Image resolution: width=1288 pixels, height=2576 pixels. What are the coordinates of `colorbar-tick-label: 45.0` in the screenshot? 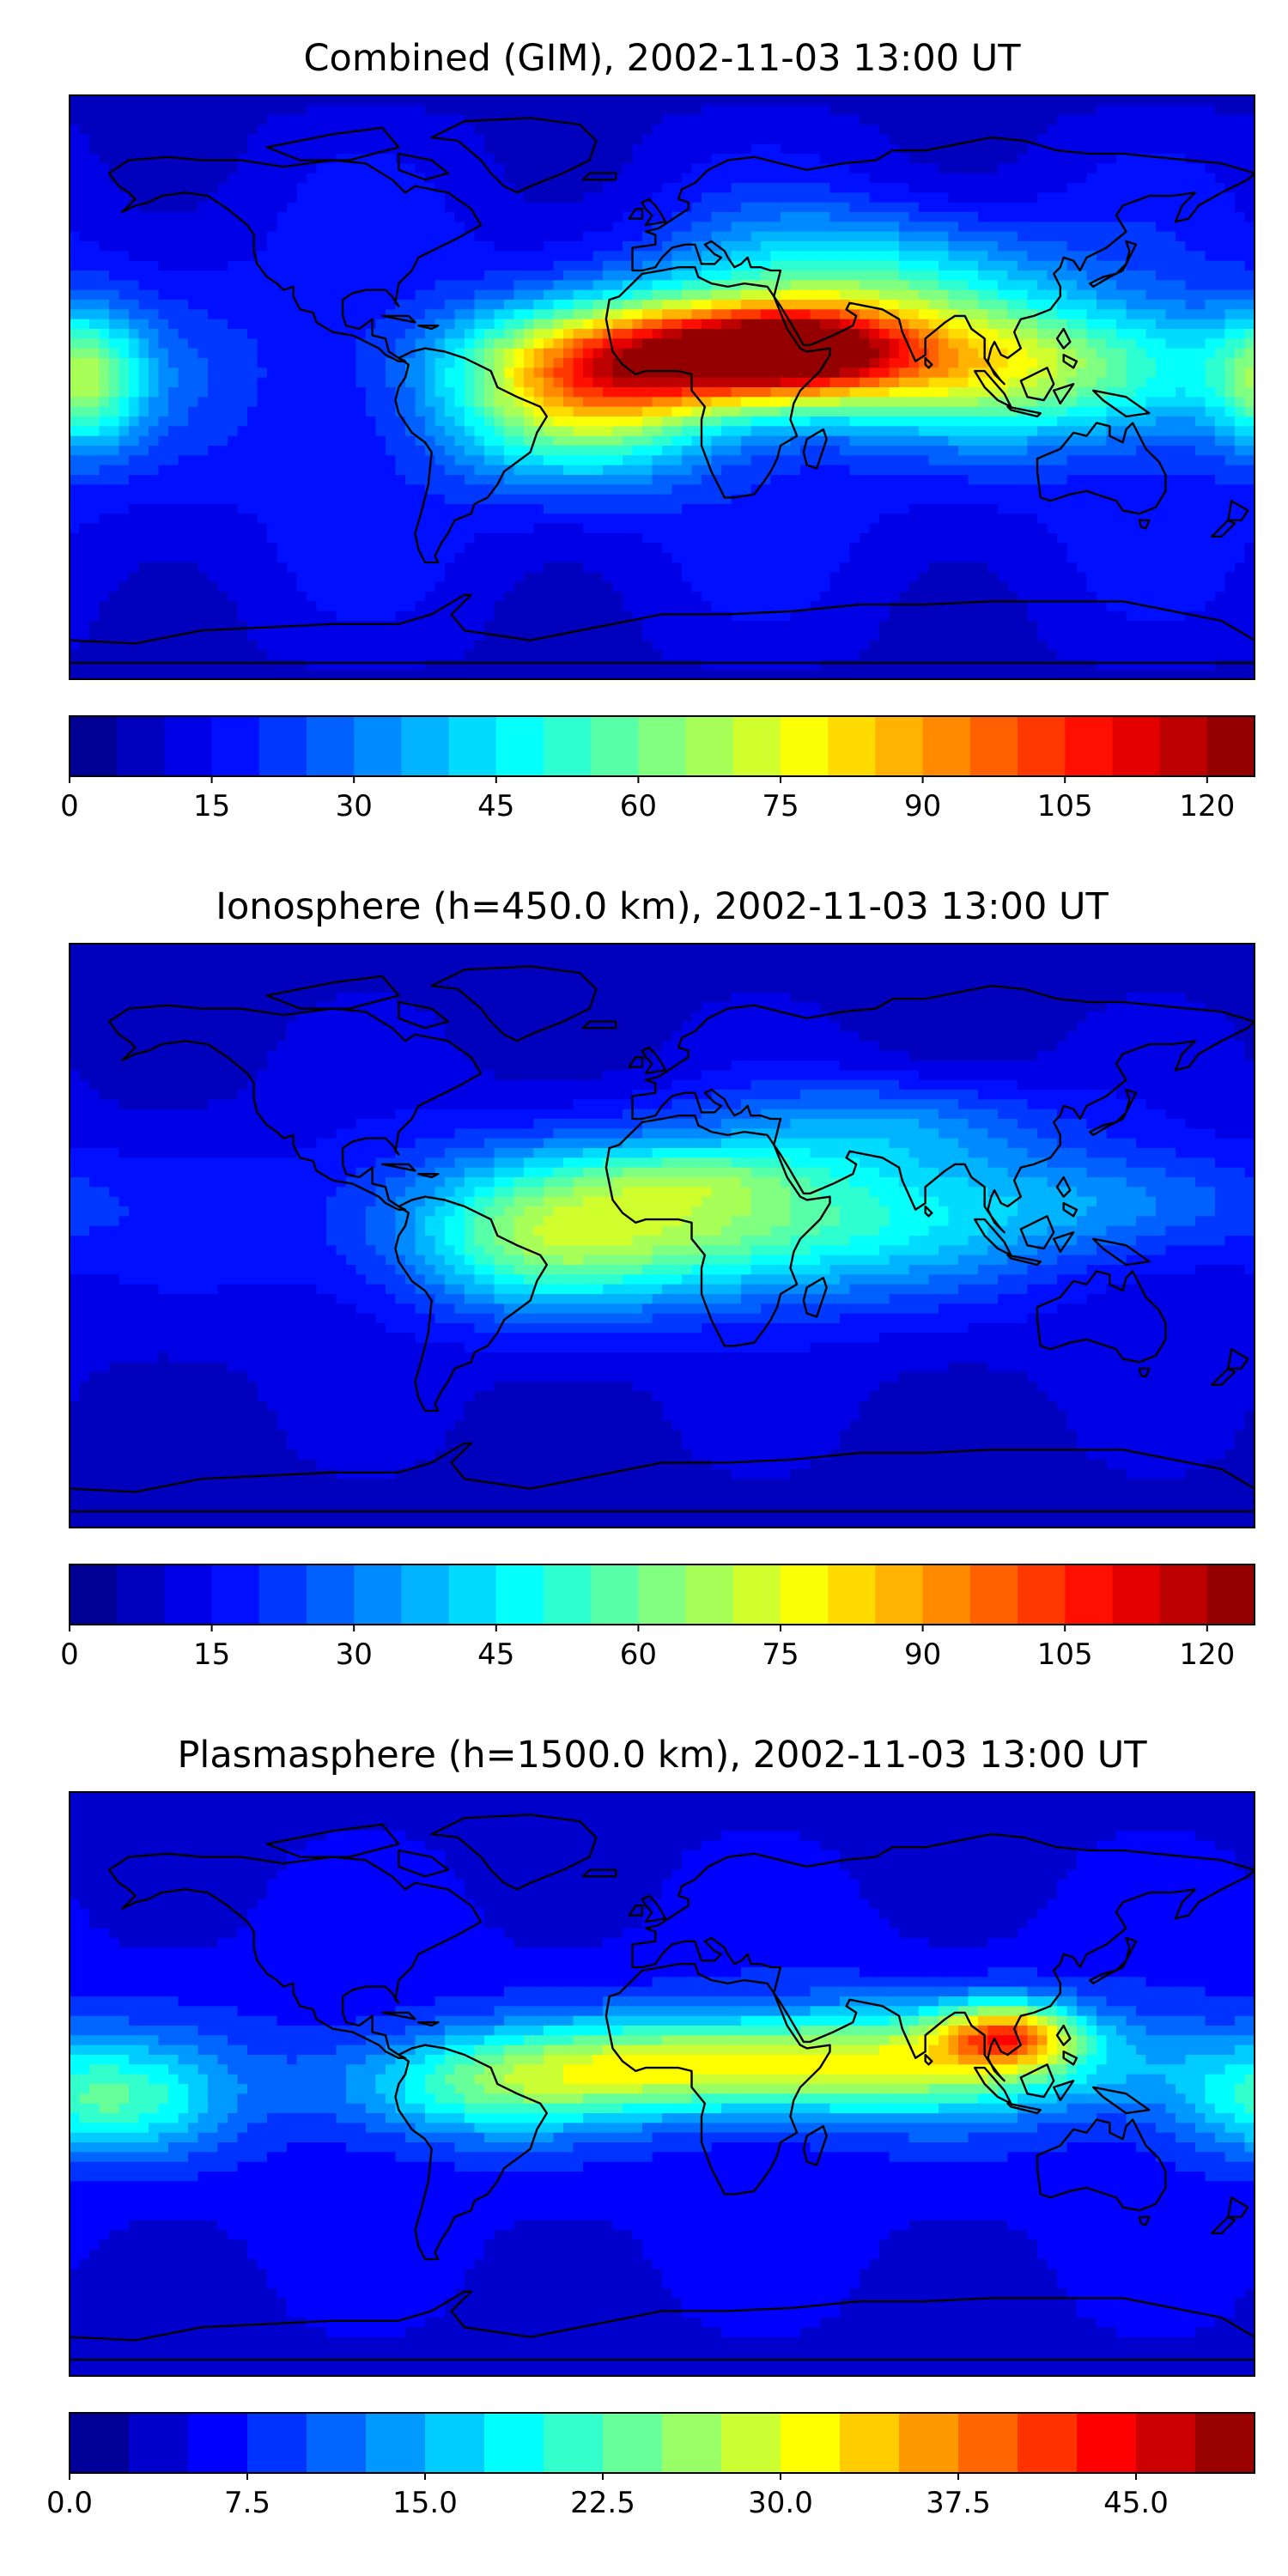 It's located at (1136, 2503).